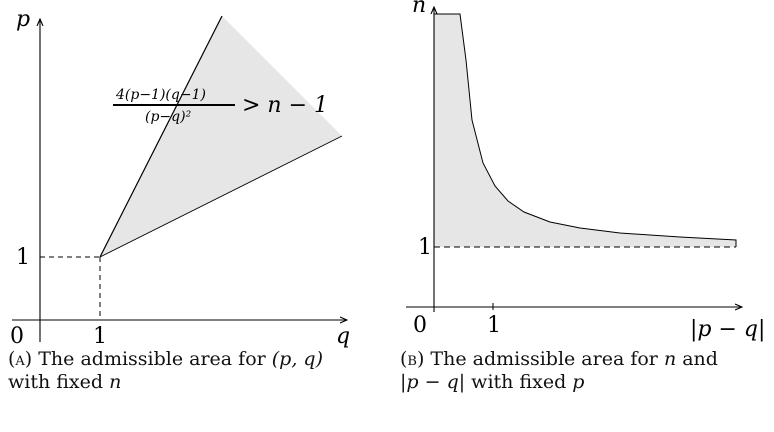  Describe the element at coordinates (670, 359) in the screenshot. I see `caption-b-math1: n` at that location.